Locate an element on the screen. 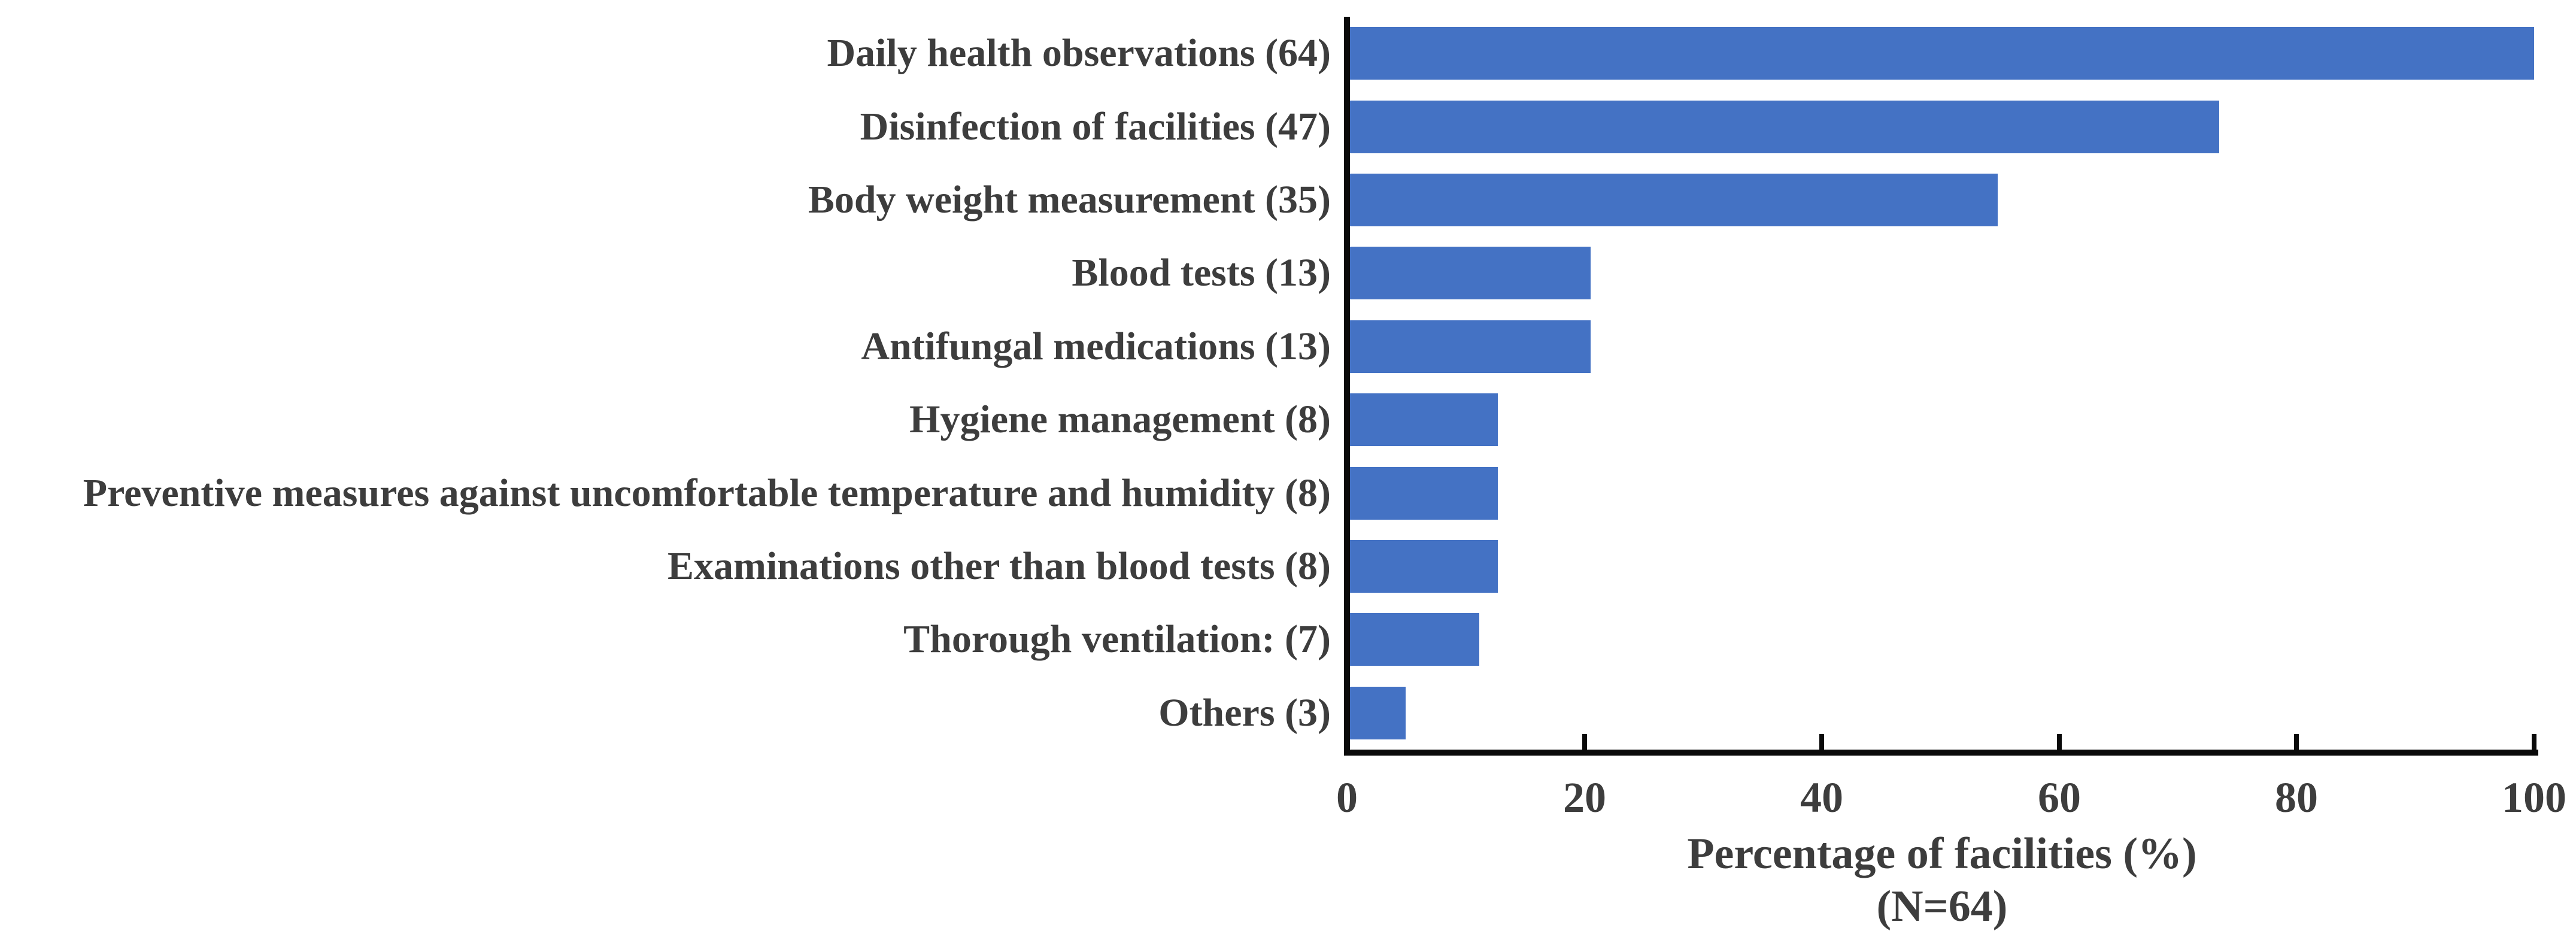  category-label: Thorough ventilation: (7) is located at coordinates (1117, 639).